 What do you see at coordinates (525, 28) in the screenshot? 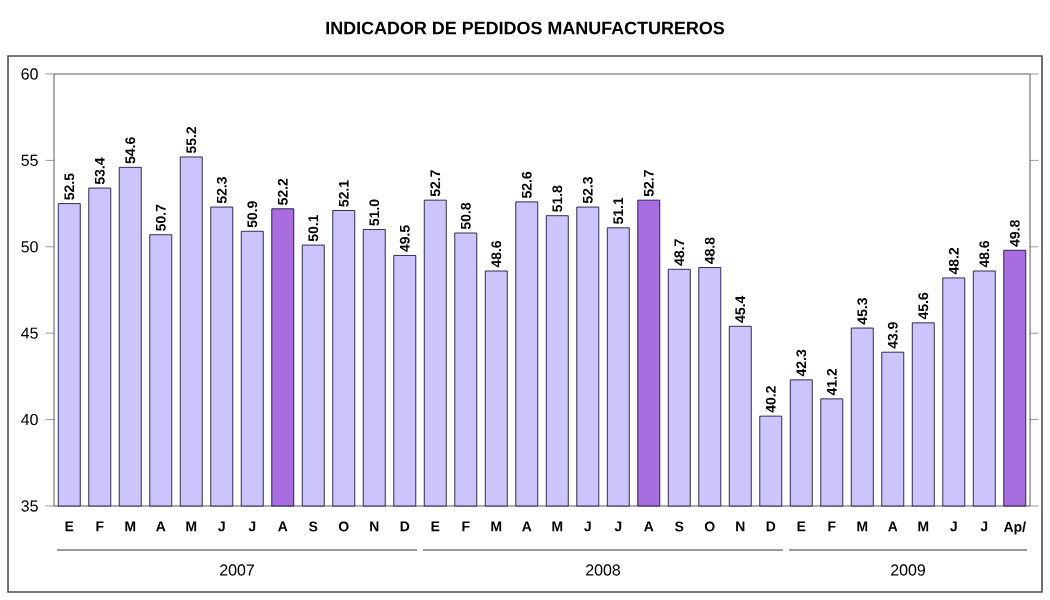
I see `chart-title: INDICADOR DE PEDIDOS MANUFACTUREROS` at bounding box center [525, 28].